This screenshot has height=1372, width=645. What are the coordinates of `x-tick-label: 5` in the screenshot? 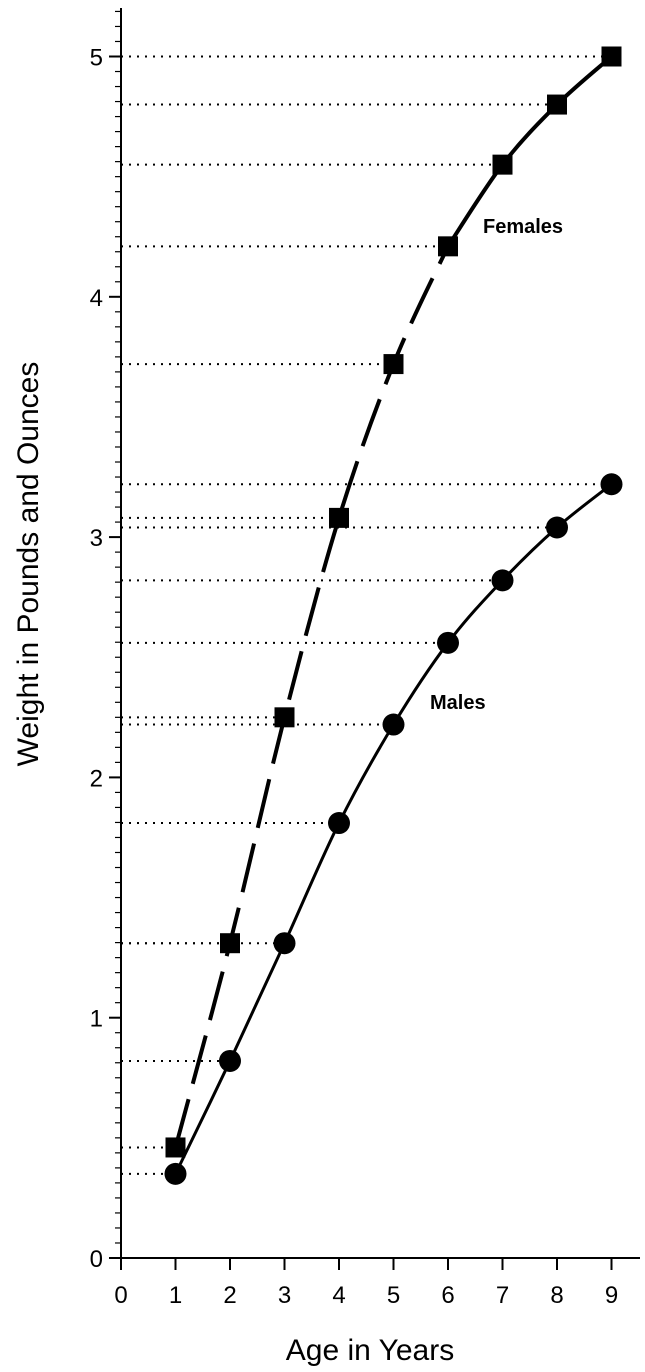 It's located at (393, 1295).